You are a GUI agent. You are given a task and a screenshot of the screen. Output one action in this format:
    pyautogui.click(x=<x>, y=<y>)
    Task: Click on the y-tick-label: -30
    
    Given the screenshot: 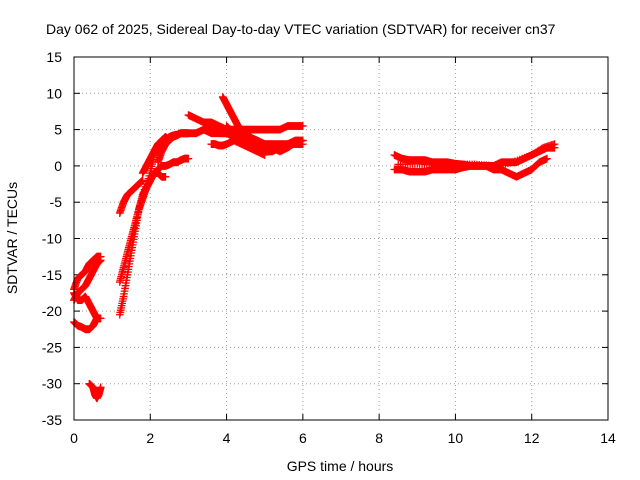 What is the action you would take?
    pyautogui.click(x=52, y=384)
    